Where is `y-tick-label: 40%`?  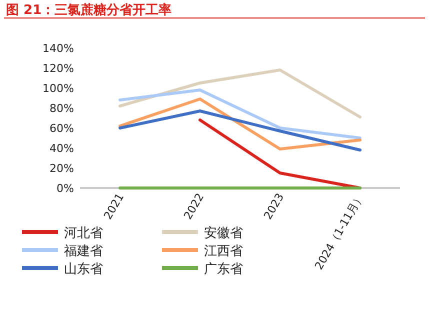 y-tick-label: 40% is located at coordinates (62, 148).